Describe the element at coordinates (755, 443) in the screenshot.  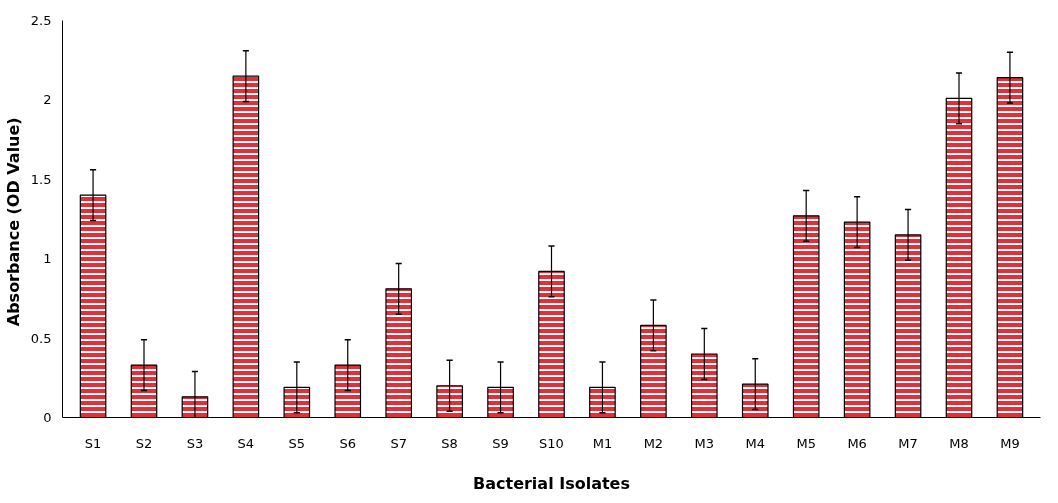
I see `x-tick-label: M4` at that location.